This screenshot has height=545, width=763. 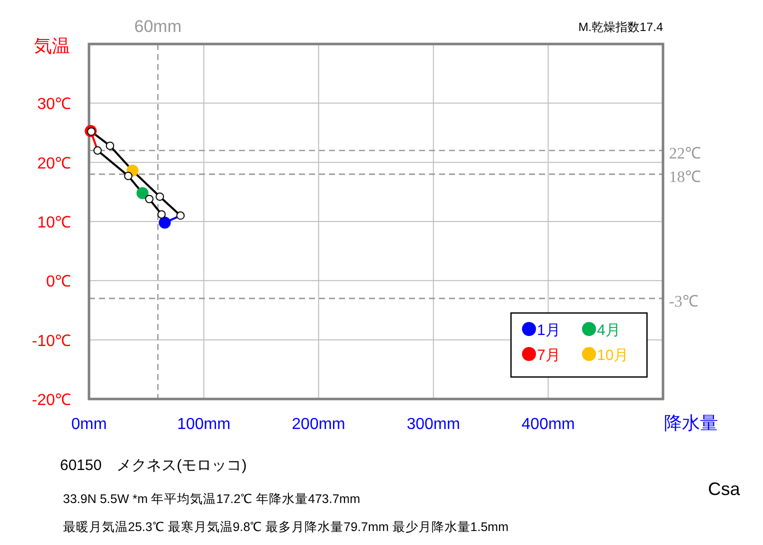 What do you see at coordinates (608, 330) in the screenshot?
I see `legend-label: 4月` at bounding box center [608, 330].